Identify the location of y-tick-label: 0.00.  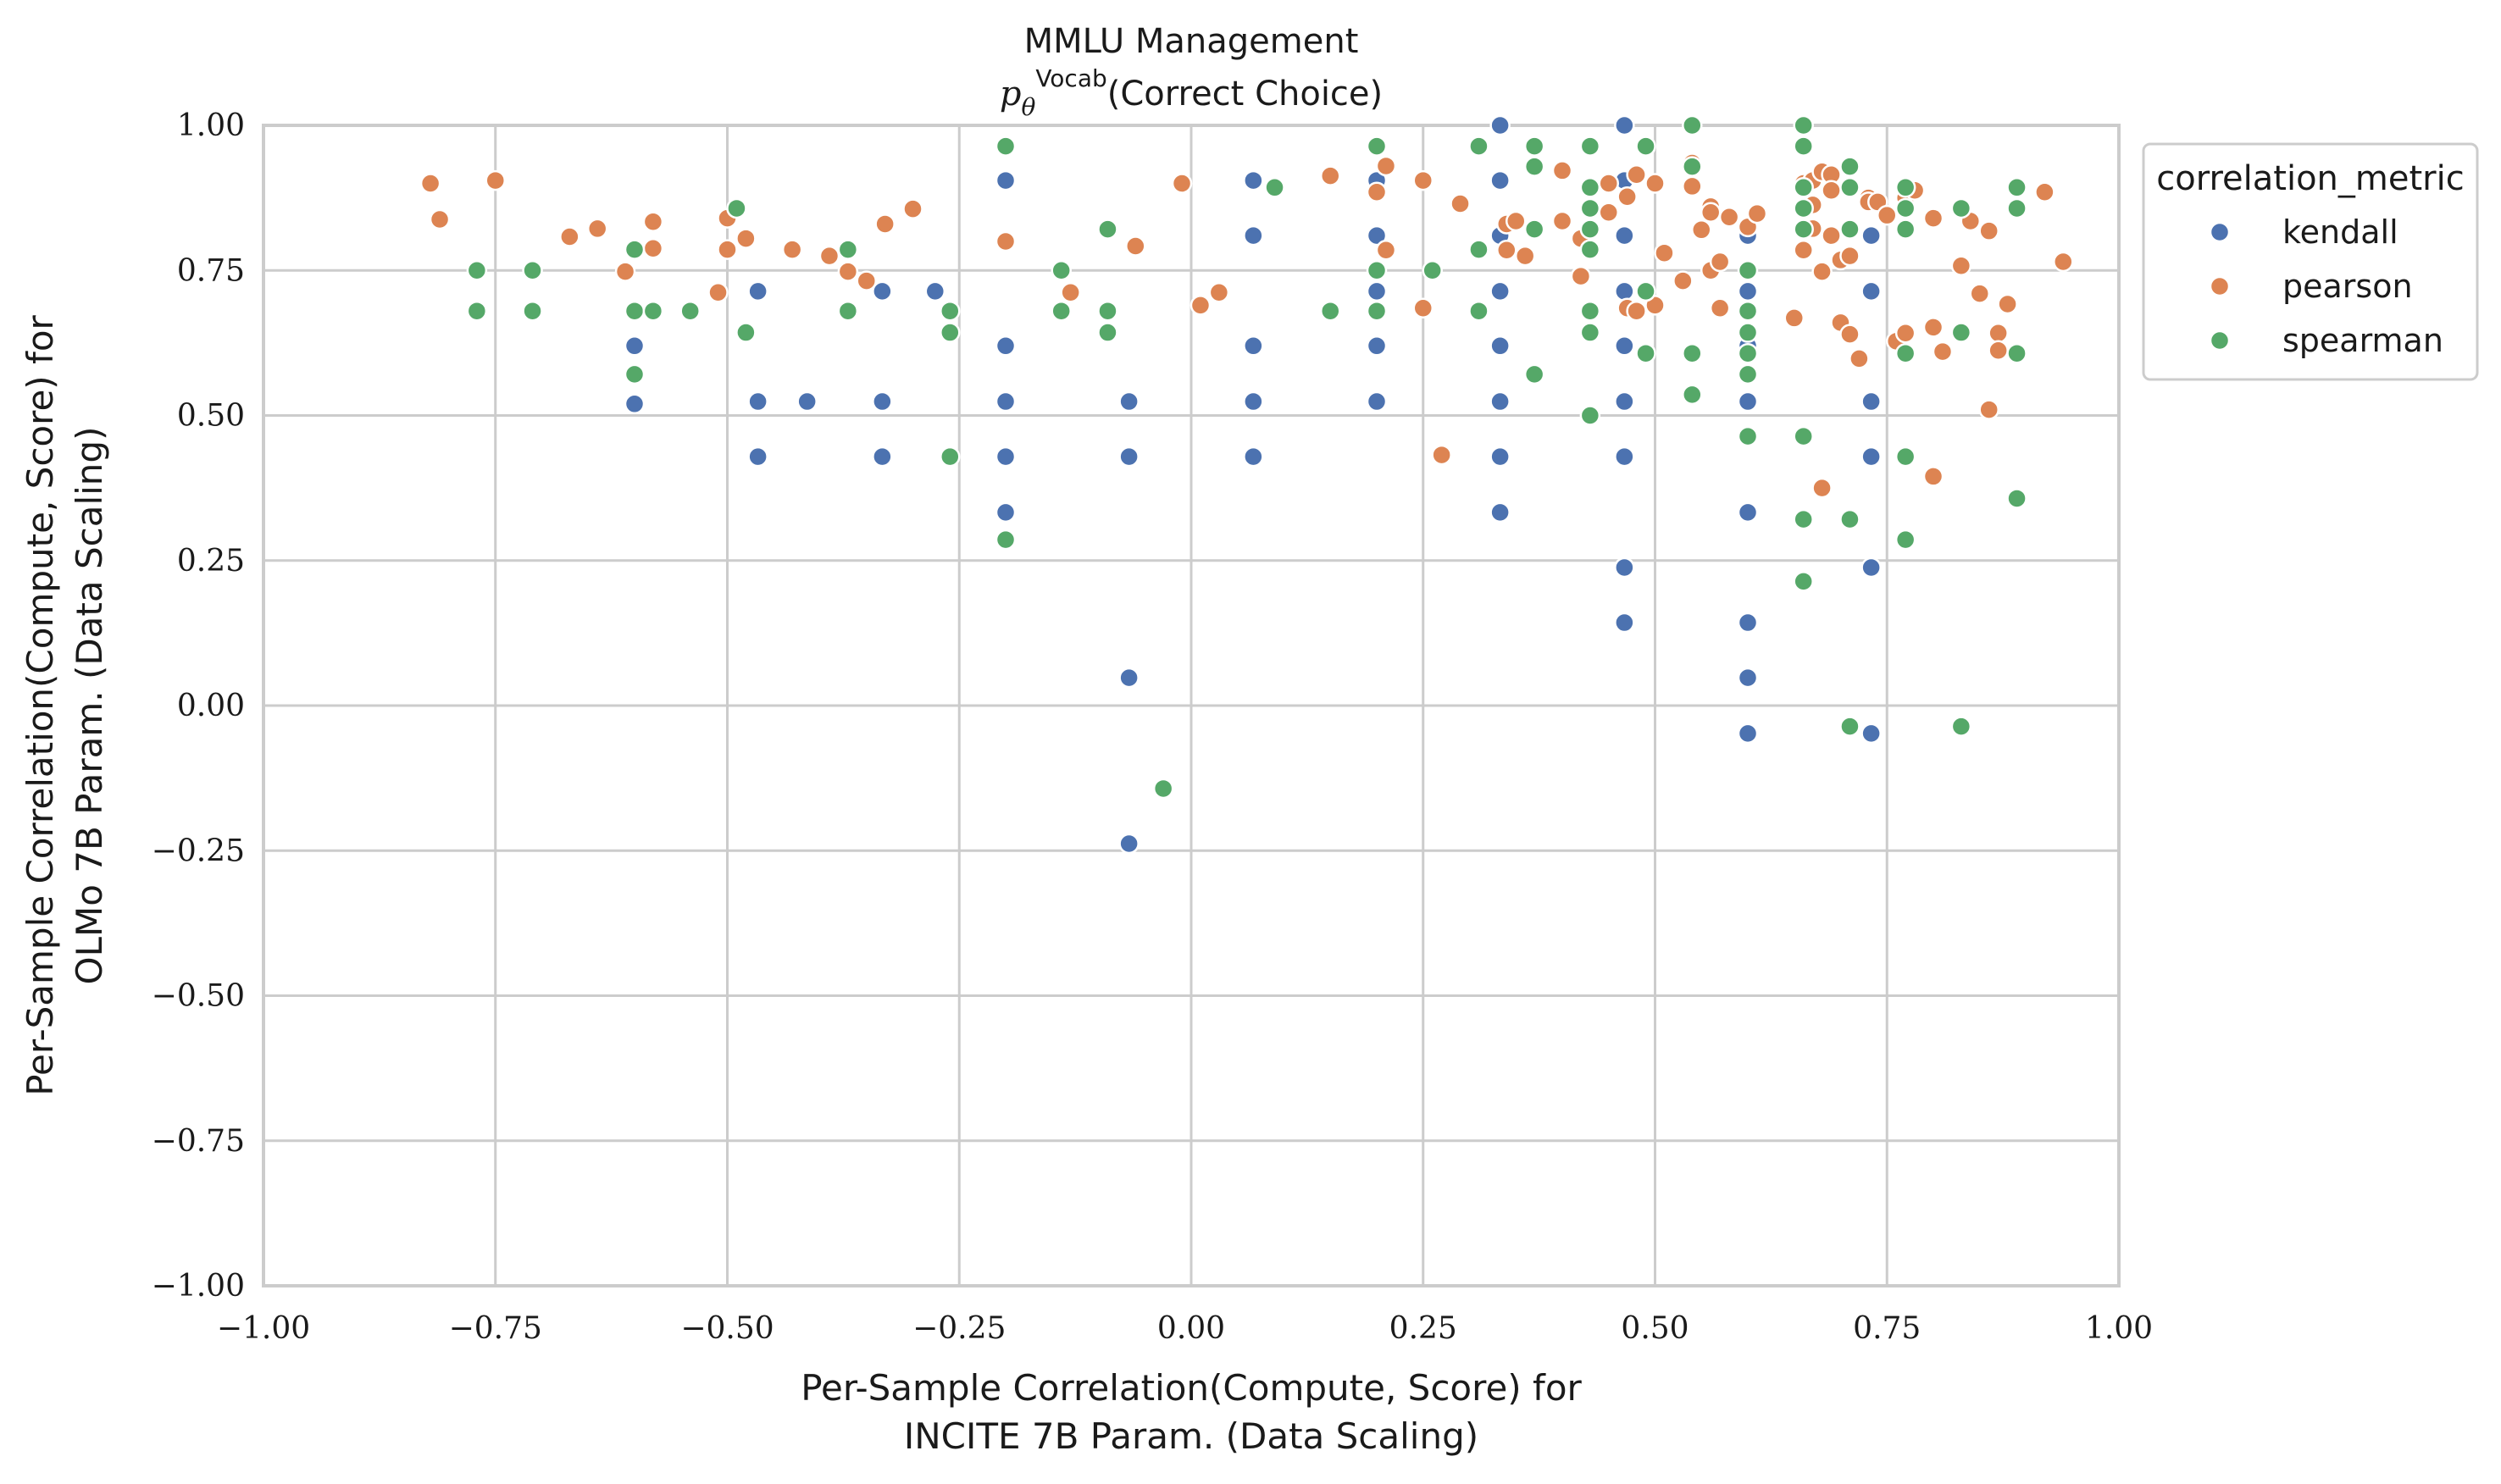
(211, 706).